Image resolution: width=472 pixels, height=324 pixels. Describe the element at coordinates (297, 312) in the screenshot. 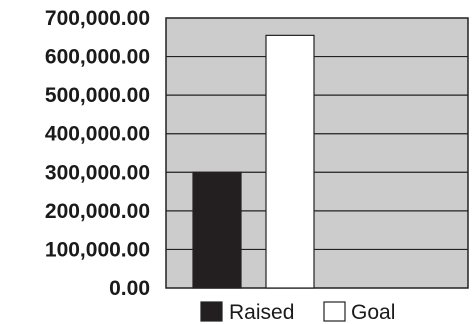

I see `legend: Raised Goal` at that location.